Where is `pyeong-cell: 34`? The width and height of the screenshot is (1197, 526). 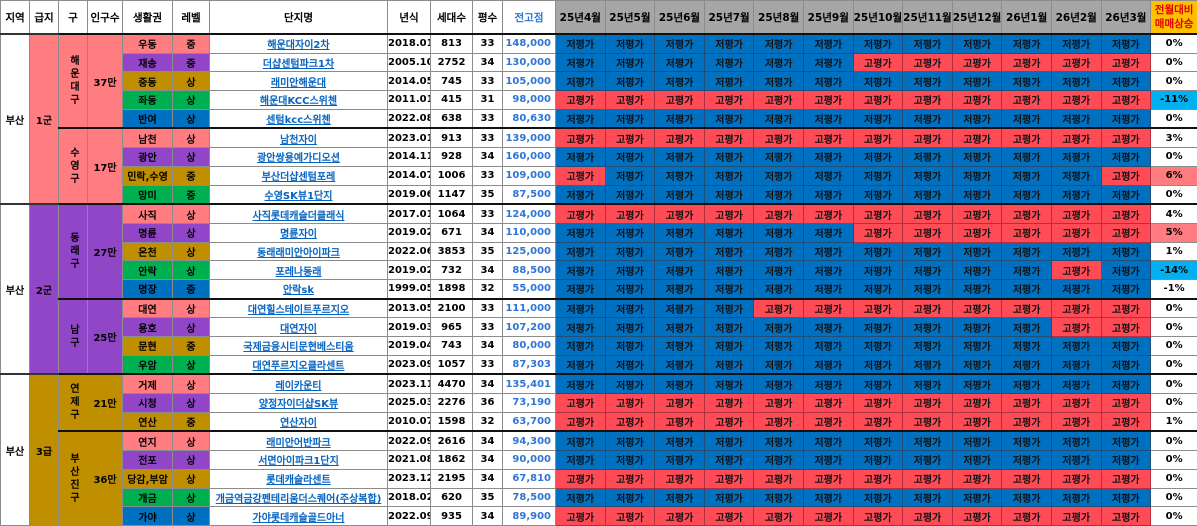 pyeong-cell: 34 is located at coordinates (488, 516).